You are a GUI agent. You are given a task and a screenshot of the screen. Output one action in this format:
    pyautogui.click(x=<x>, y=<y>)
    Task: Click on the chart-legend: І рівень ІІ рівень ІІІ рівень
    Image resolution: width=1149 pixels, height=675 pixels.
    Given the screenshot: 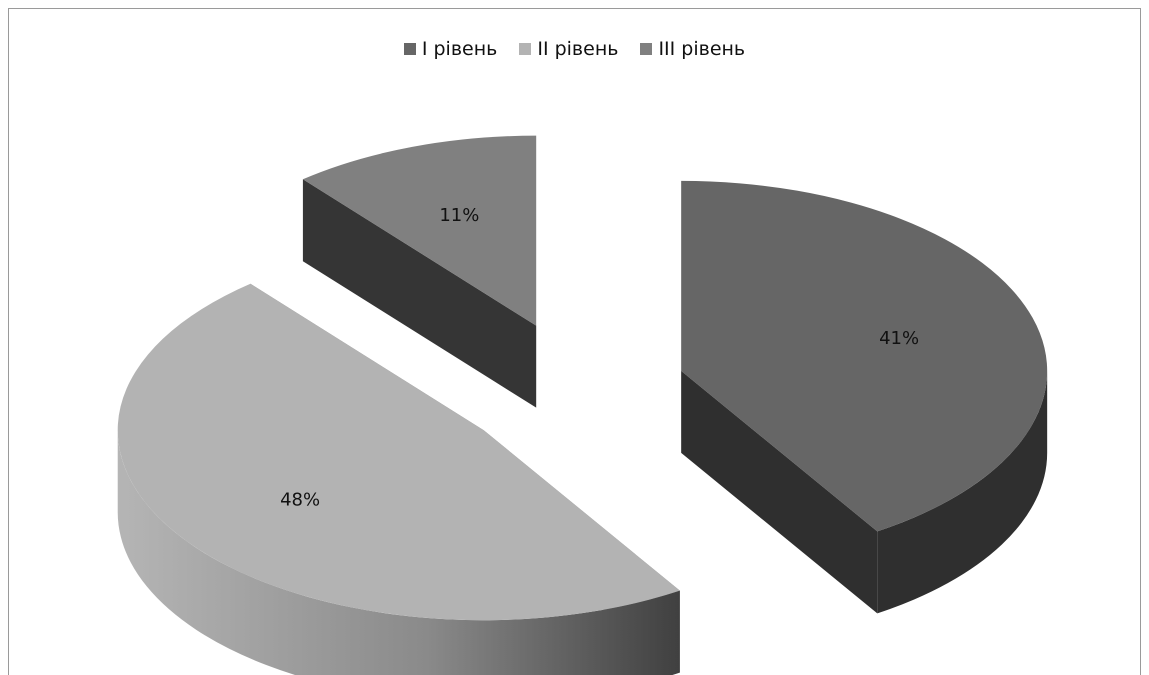 What is the action you would take?
    pyautogui.click(x=574, y=49)
    